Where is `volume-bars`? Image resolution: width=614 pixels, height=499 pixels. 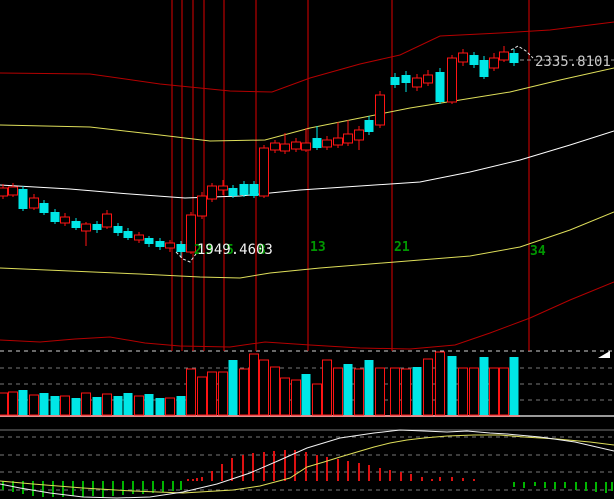
volume-bars is located at coordinates (259, 383).